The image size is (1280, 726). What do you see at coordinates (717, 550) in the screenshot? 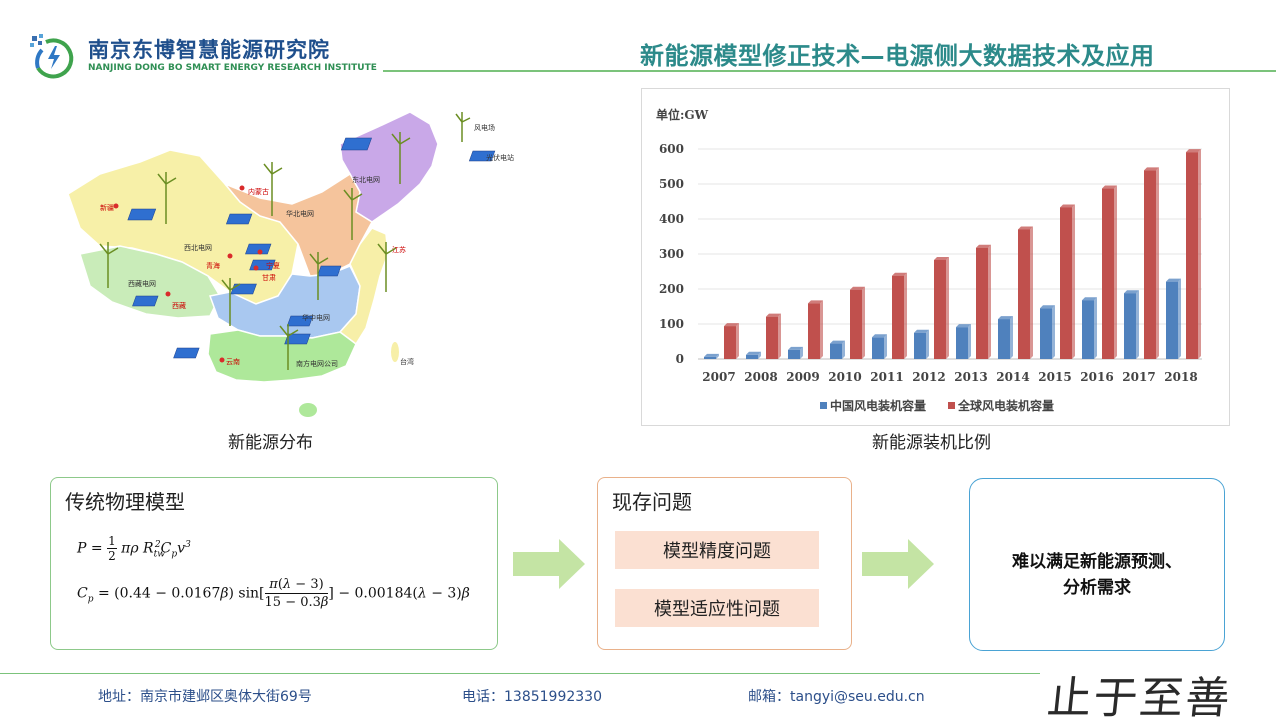
I see `issue-accuracy: 模型精度问题` at bounding box center [717, 550].